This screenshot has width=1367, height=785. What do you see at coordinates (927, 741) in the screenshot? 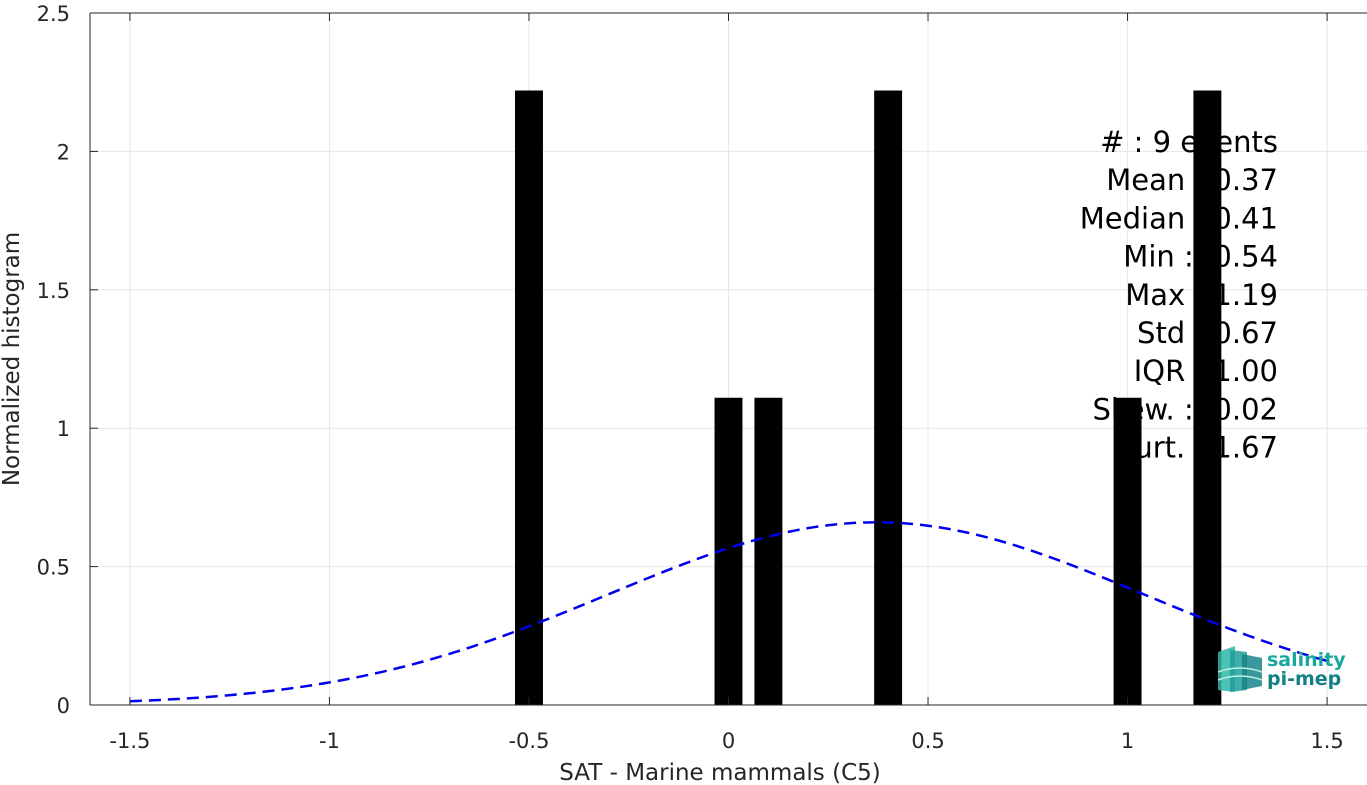
I see `x-tick-label: 0.5` at bounding box center [927, 741].